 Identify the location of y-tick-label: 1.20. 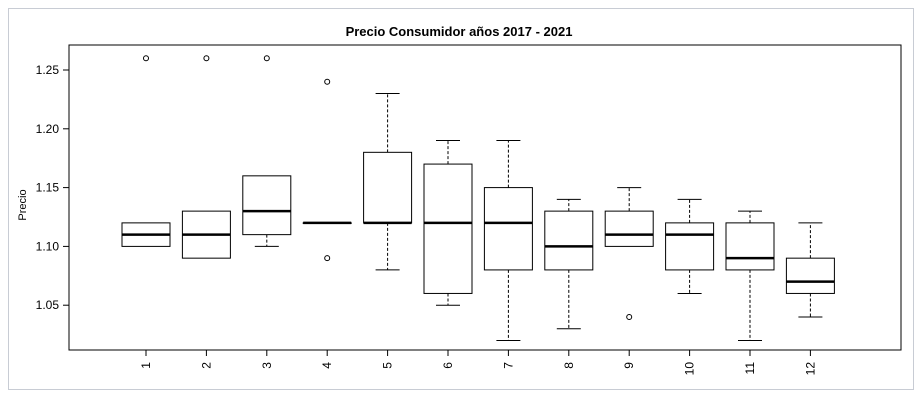
(48, 129).